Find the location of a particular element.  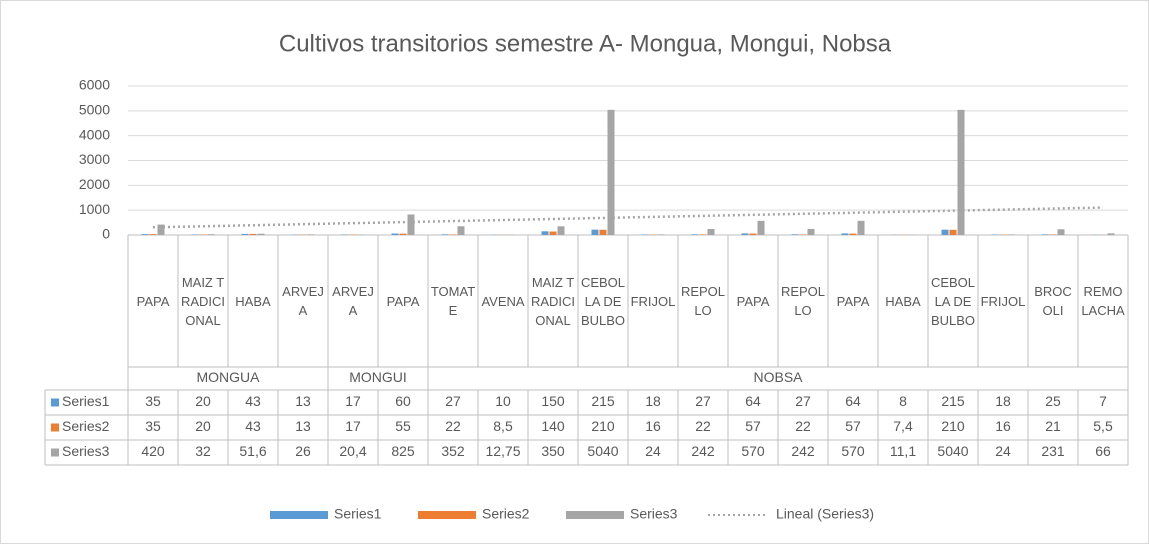

x-tick-label-box: AVENA is located at coordinates (503, 301).